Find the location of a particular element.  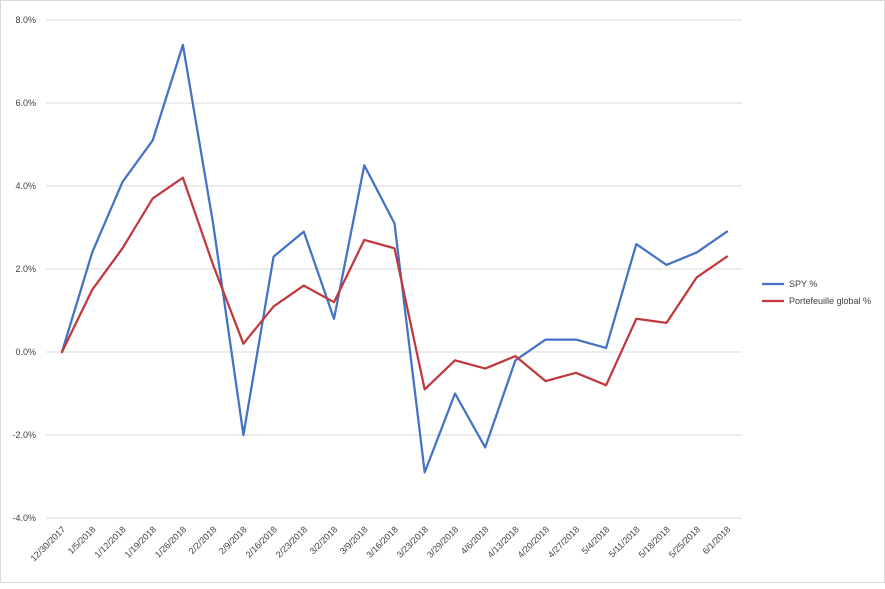

x-tick-label: 12/30/2017 is located at coordinates (47, 543).